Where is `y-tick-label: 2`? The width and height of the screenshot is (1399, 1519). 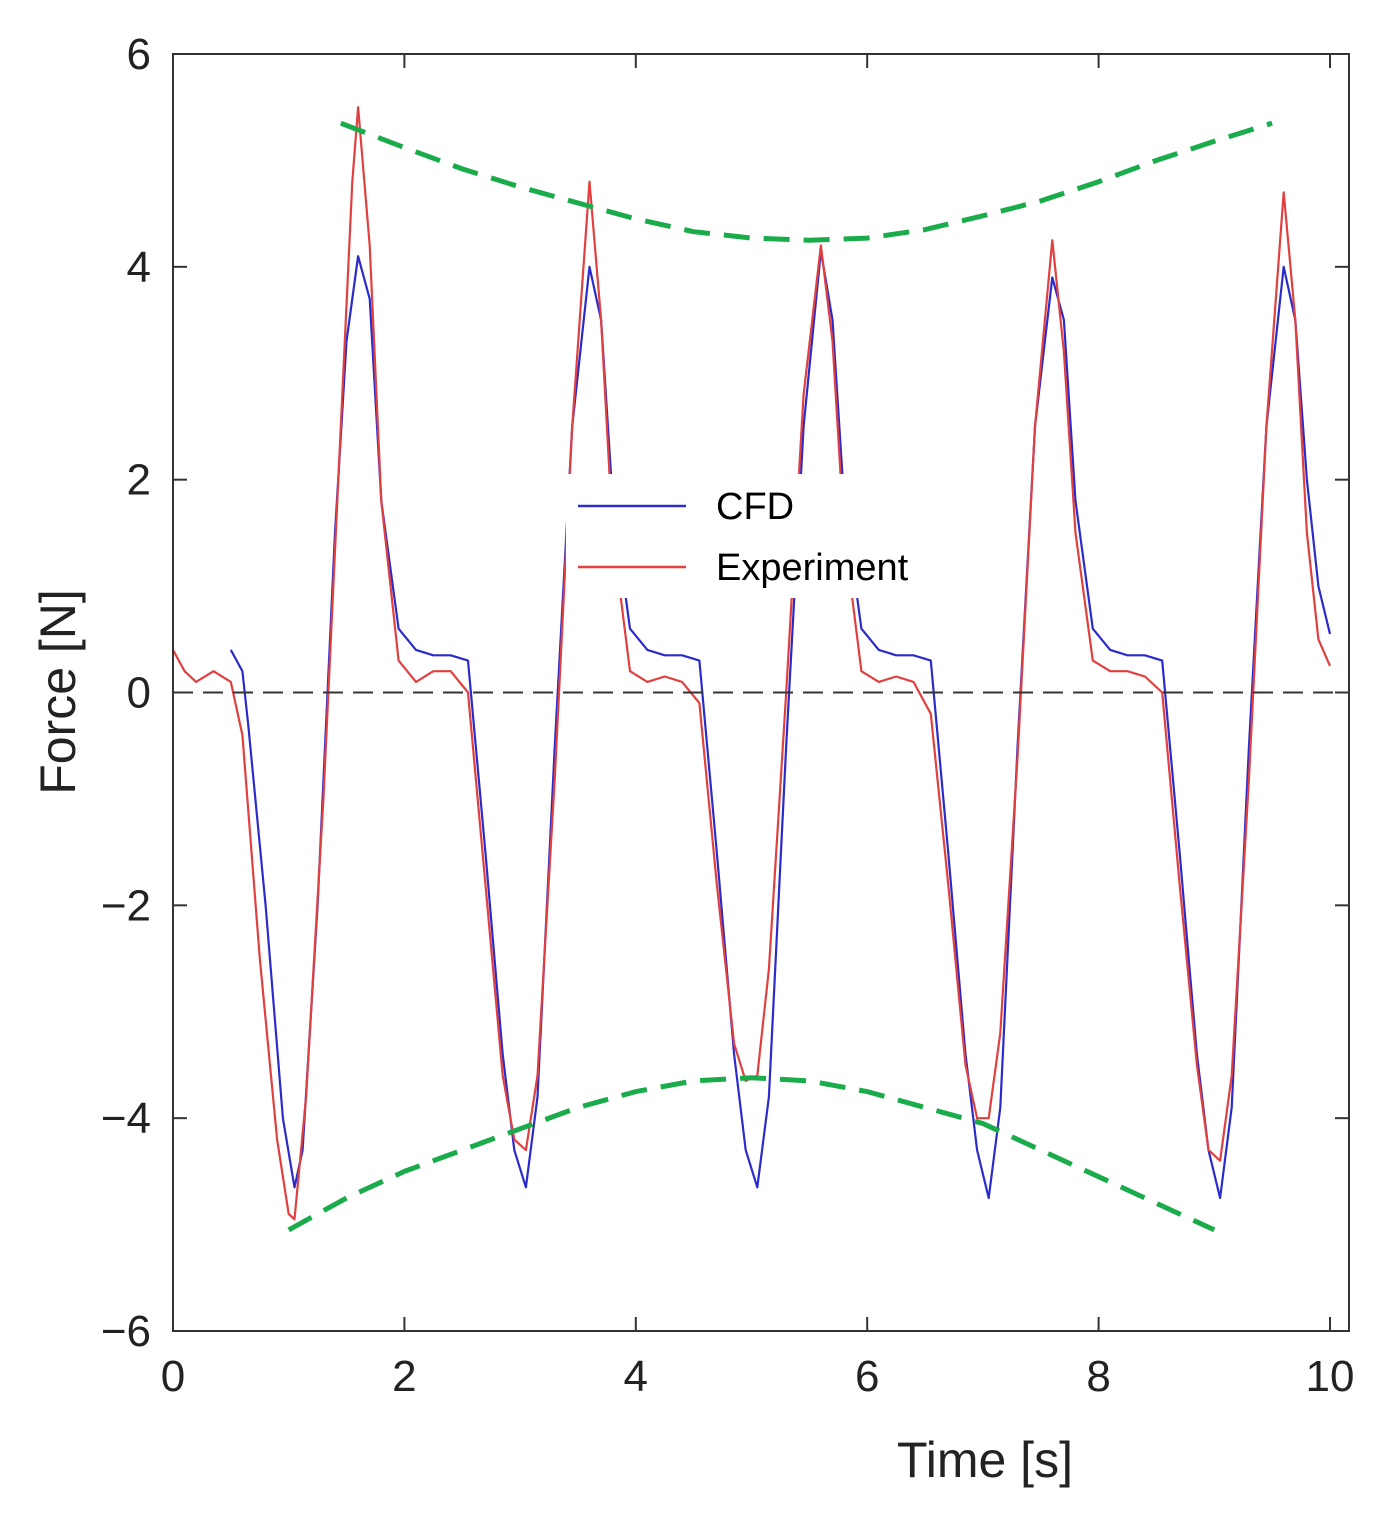 y-tick-label: 2 is located at coordinates (139, 480).